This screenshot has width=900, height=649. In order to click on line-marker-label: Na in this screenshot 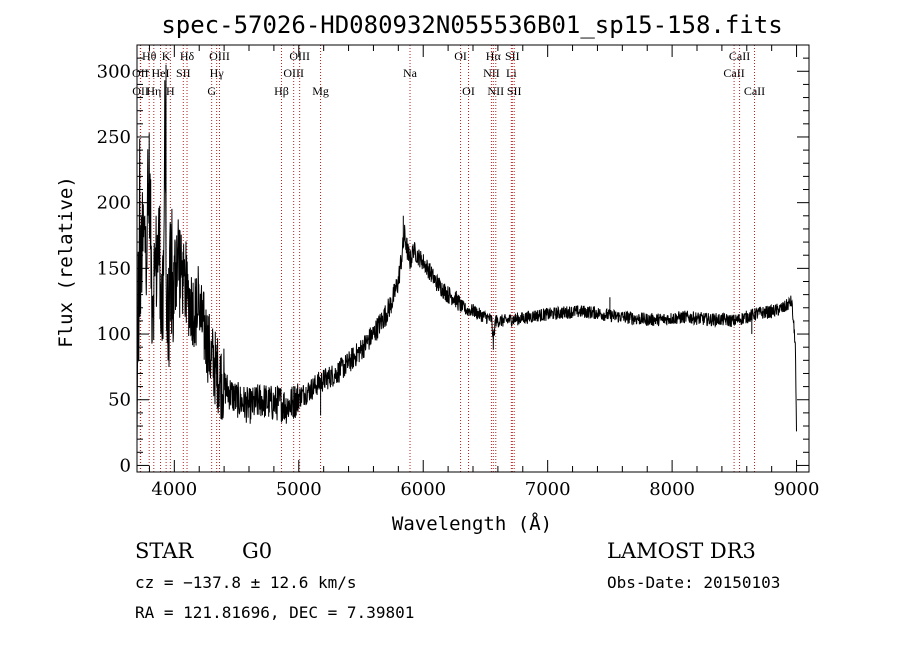, I will do `click(410, 73)`.